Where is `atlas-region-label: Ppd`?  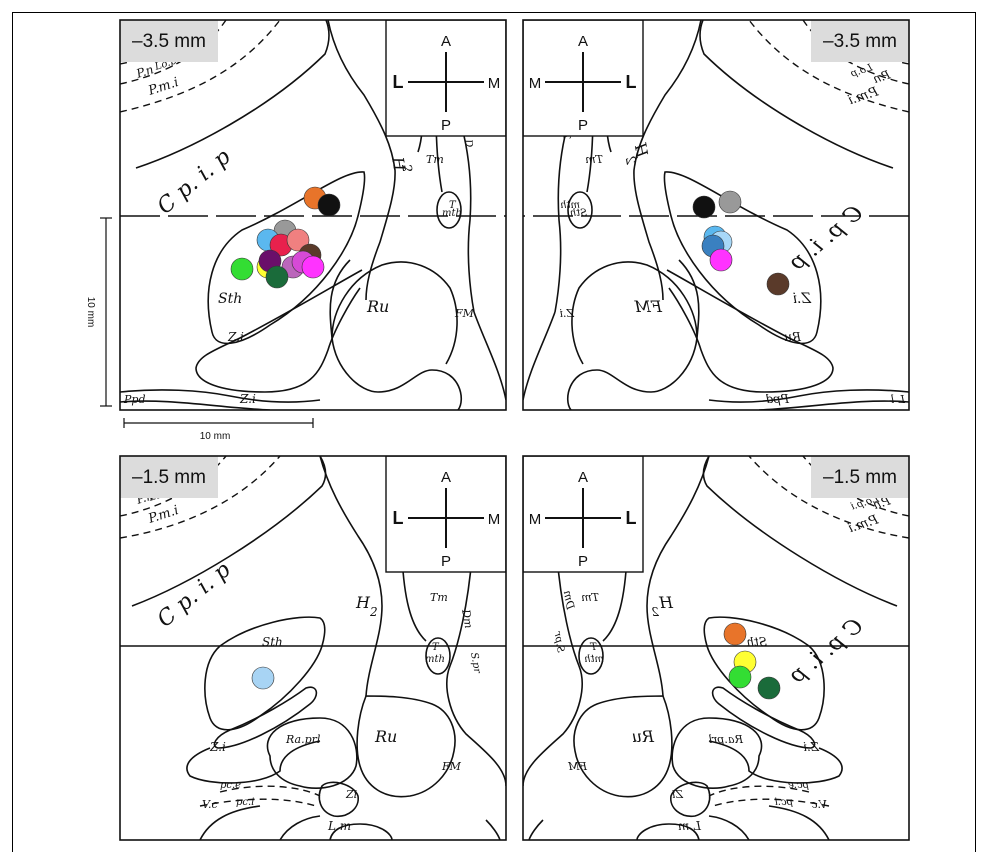
atlas-region-label: Ppd is located at coordinates (134, 399).